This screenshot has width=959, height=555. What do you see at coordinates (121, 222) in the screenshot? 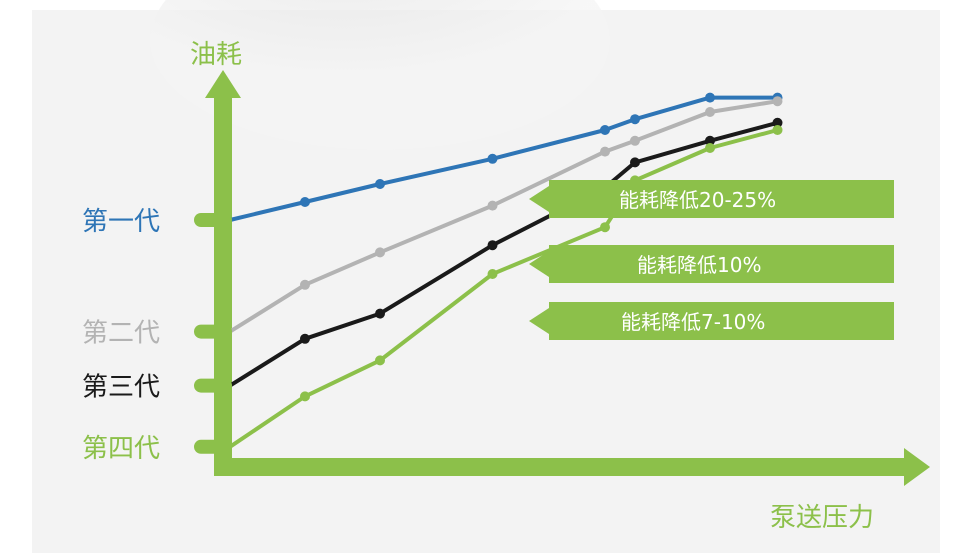
I see `y-tick-label: 第一代` at bounding box center [121, 222].